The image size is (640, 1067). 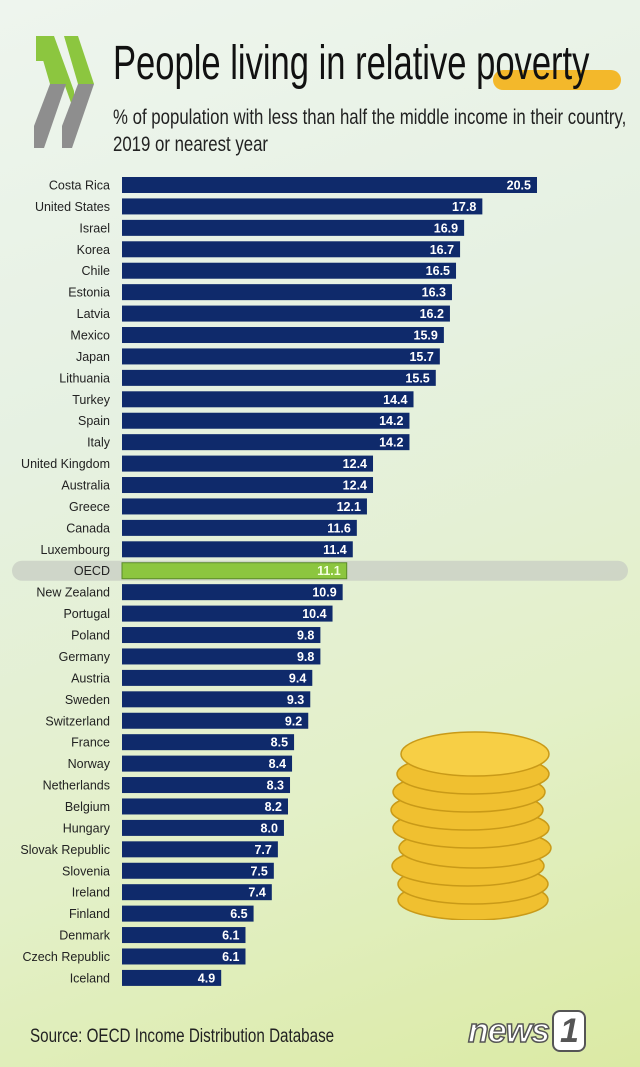 I want to click on category-label: OECD, so click(x=92, y=571).